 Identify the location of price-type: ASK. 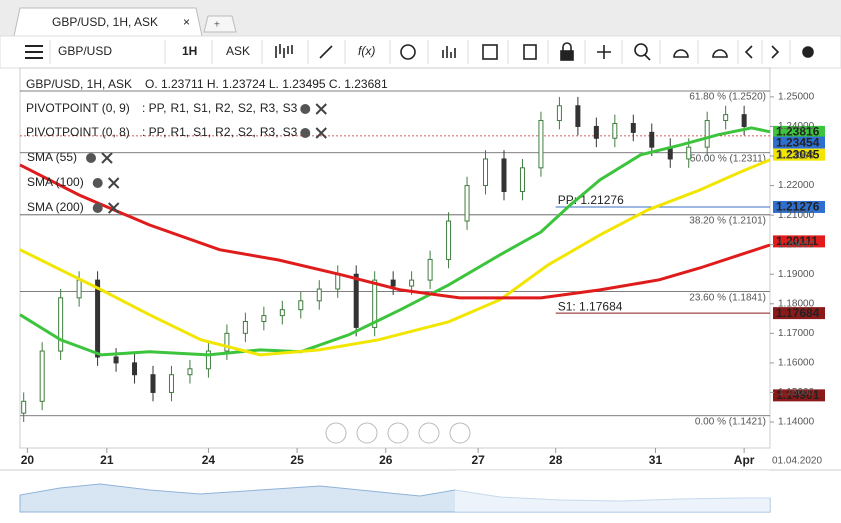
(238, 51).